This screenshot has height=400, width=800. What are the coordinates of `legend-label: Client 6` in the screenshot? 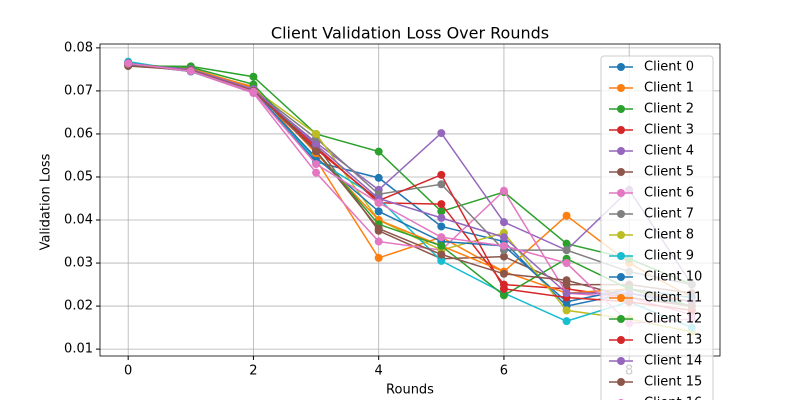 It's located at (669, 193).